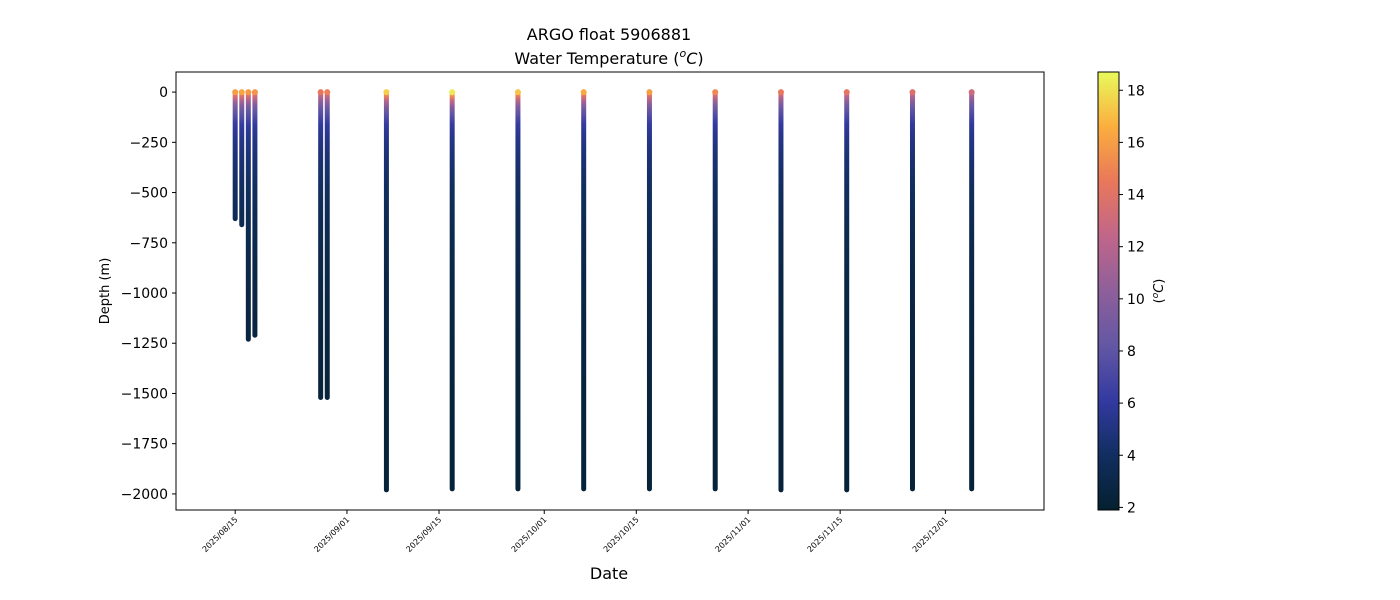 This screenshot has width=1400, height=600. I want to click on y-tick-label: −1750, so click(144, 445).